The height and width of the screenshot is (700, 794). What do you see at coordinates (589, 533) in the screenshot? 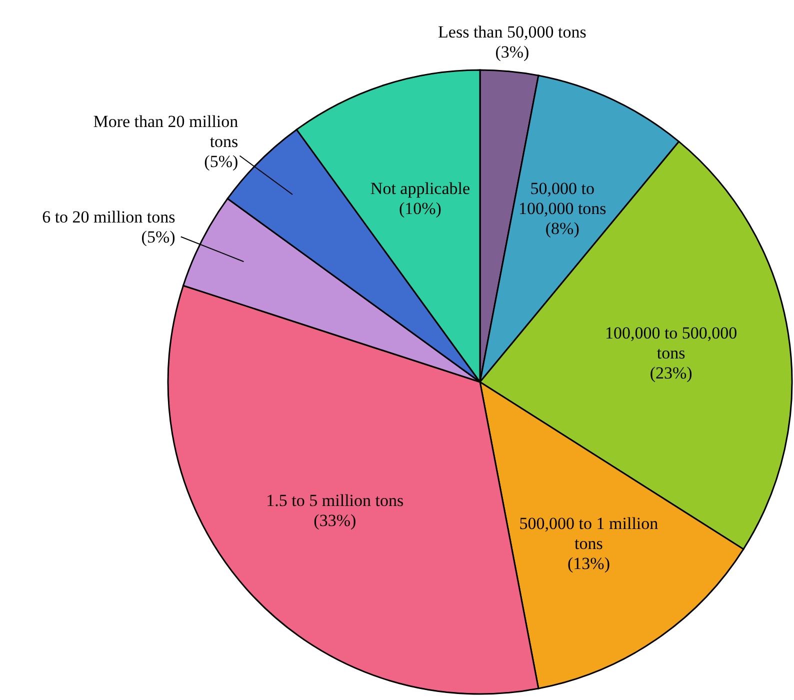
I see `slice-label: 500,000 to 1 million tons` at bounding box center [589, 533].